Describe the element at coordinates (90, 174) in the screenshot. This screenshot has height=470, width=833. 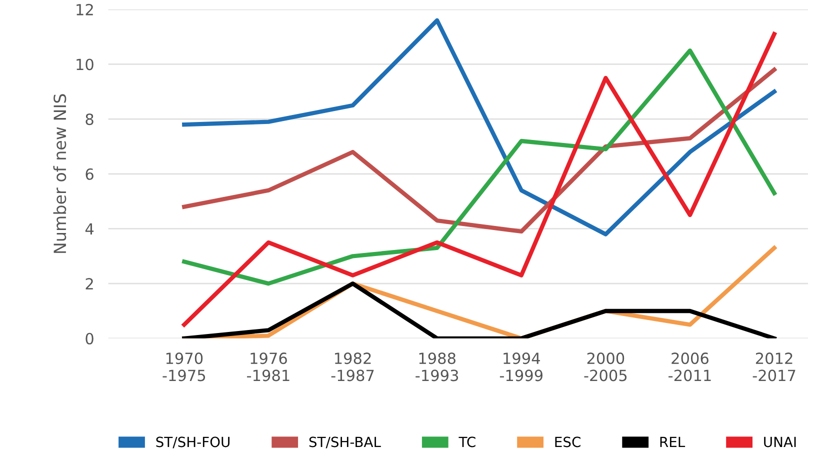
I see `y-tick-label: 6` at that location.